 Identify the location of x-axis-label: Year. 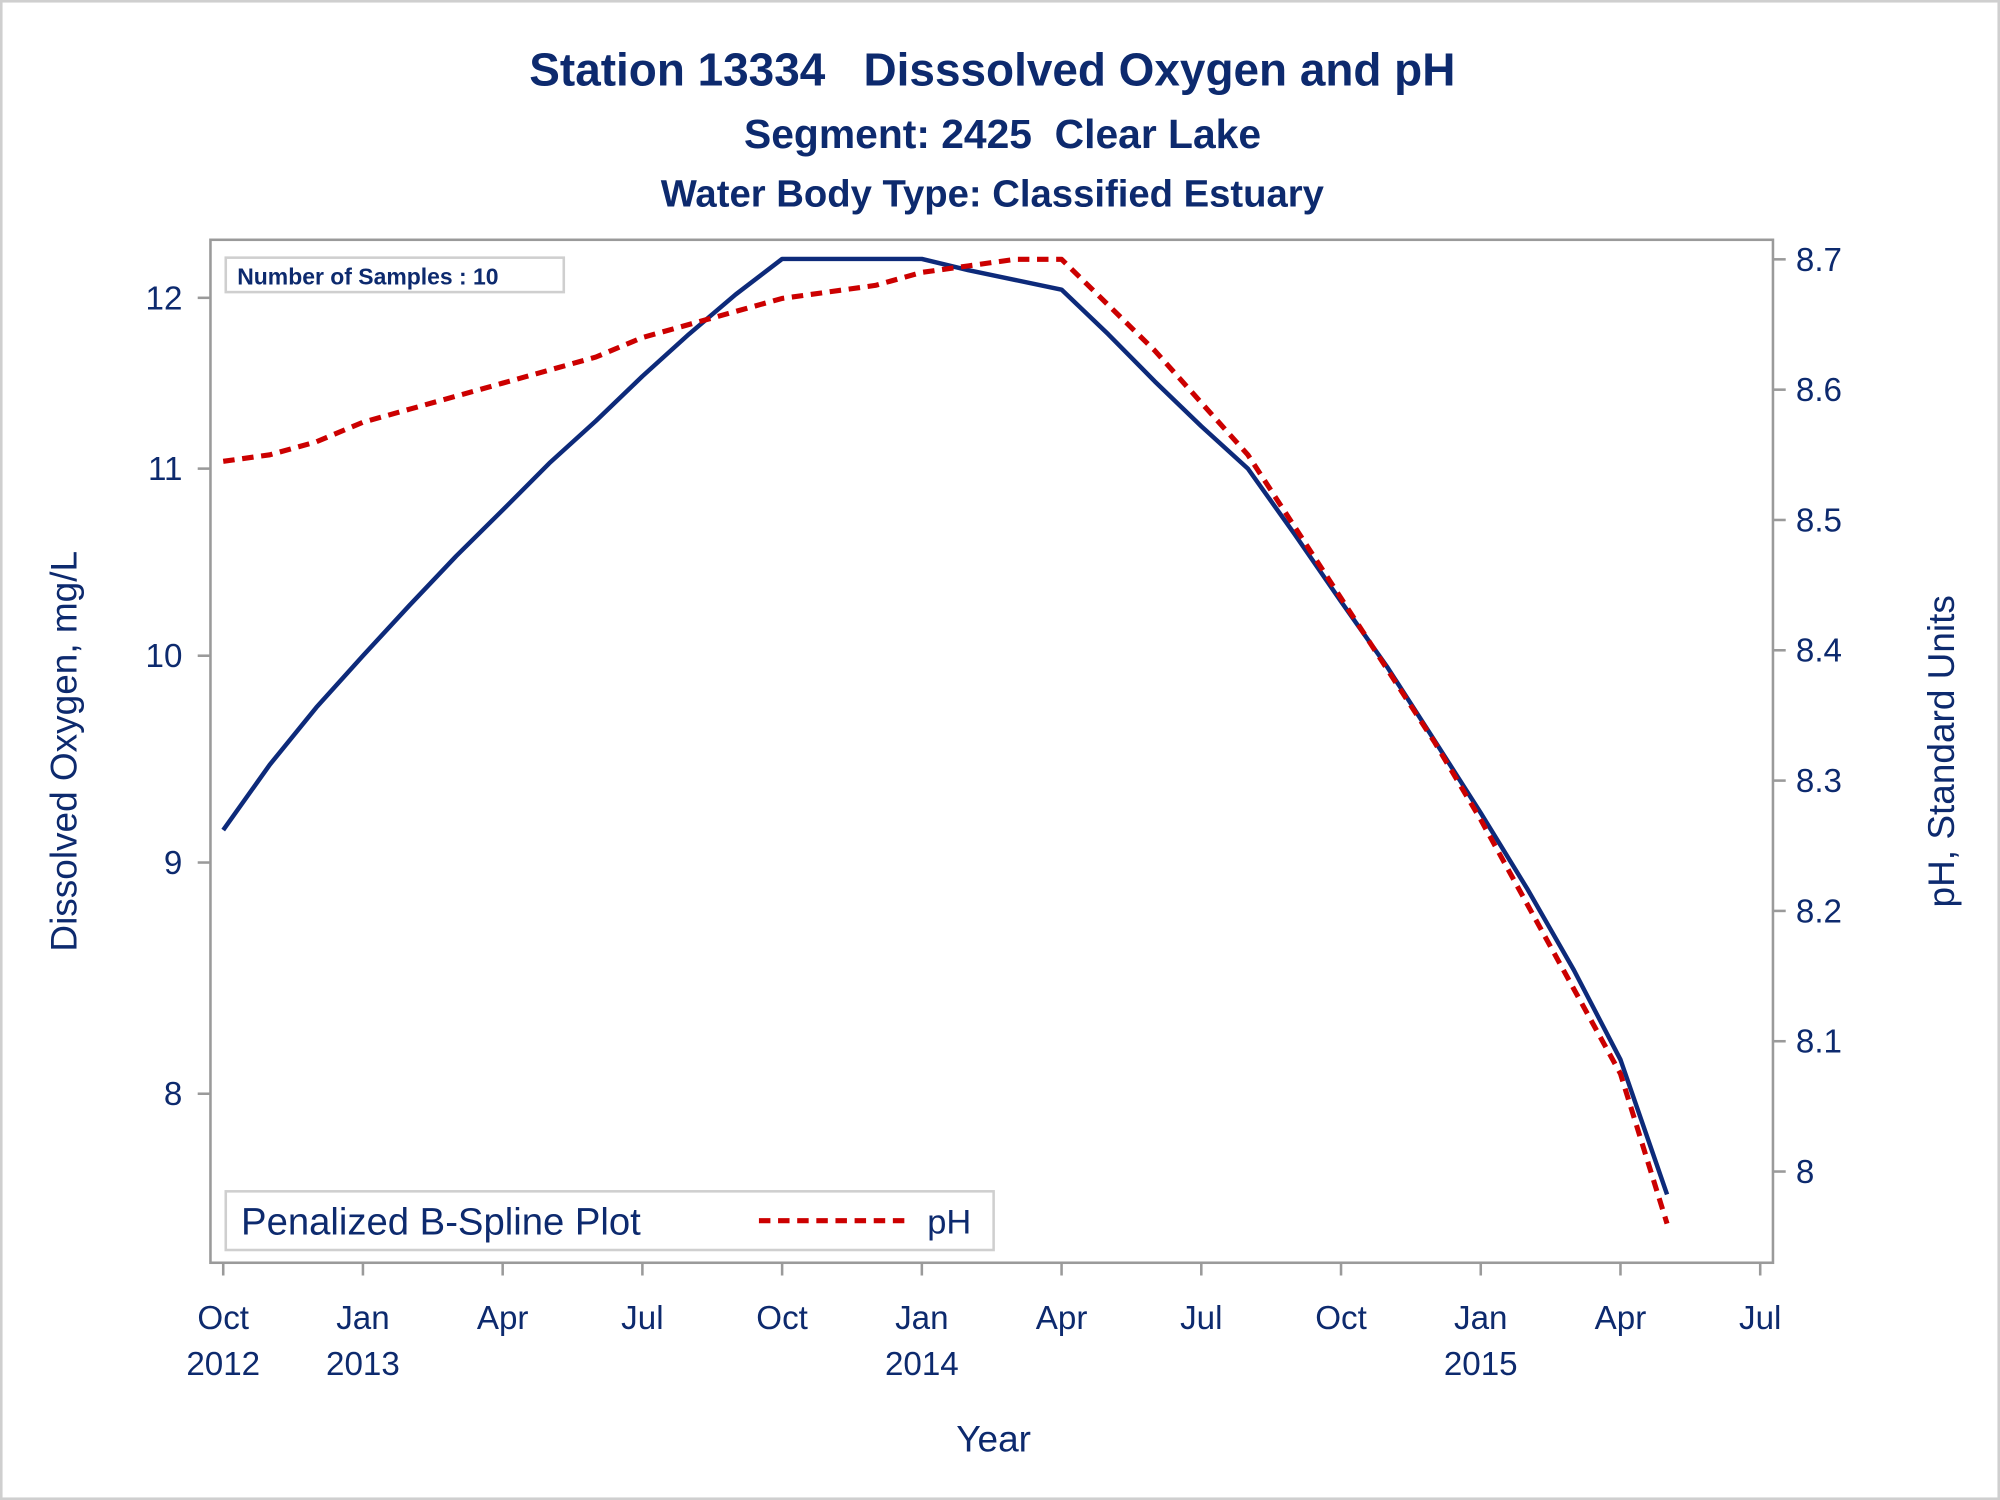
(993, 1439).